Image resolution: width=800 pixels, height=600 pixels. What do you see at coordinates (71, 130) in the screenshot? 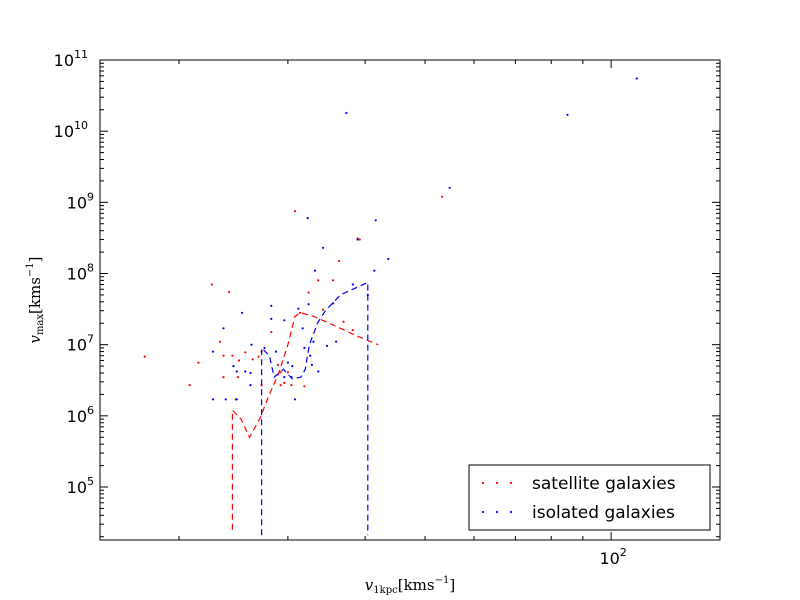
I see `y-tick-label: 10¹⁰` at bounding box center [71, 130].